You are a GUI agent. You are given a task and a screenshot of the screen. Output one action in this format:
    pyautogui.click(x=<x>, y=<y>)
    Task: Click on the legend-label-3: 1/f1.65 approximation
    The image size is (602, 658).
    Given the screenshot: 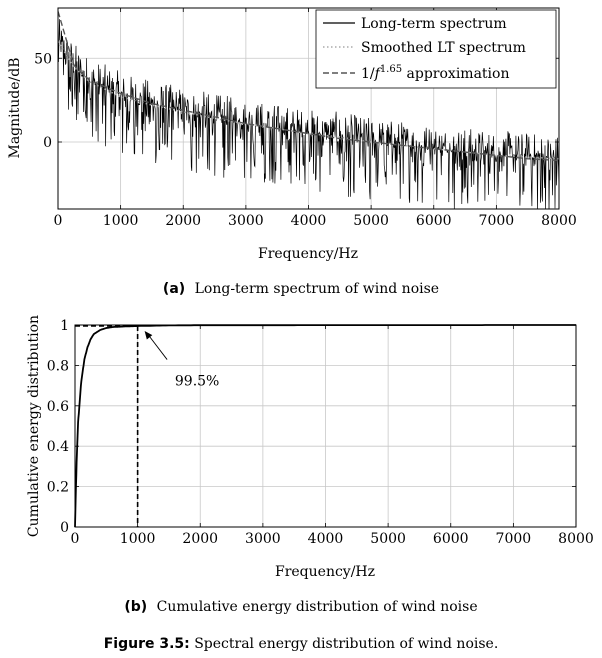 What is the action you would take?
    pyautogui.click(x=435, y=73)
    